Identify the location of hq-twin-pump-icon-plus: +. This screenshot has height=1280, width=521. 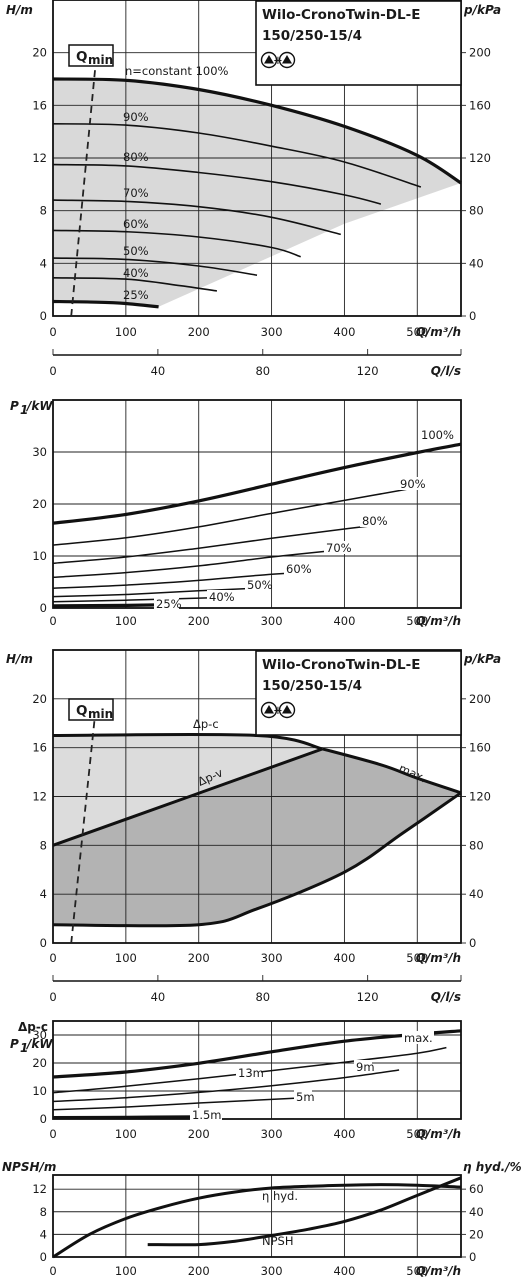
(278, 60).